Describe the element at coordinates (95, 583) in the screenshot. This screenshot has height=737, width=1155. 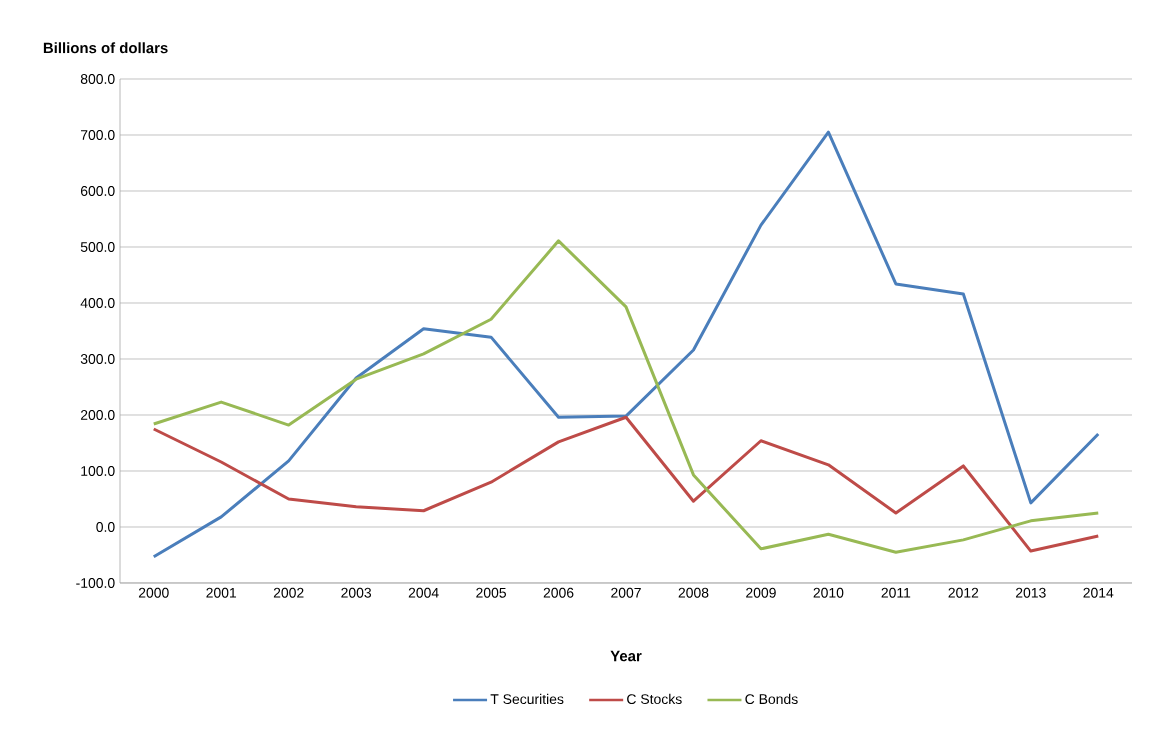
I see `y-tick-label: -100.0` at that location.